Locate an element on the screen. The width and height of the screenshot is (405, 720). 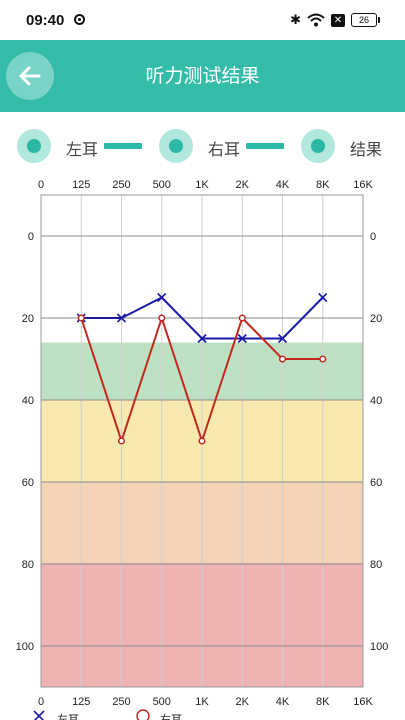
left-ear-toggle is located at coordinates (34, 146).